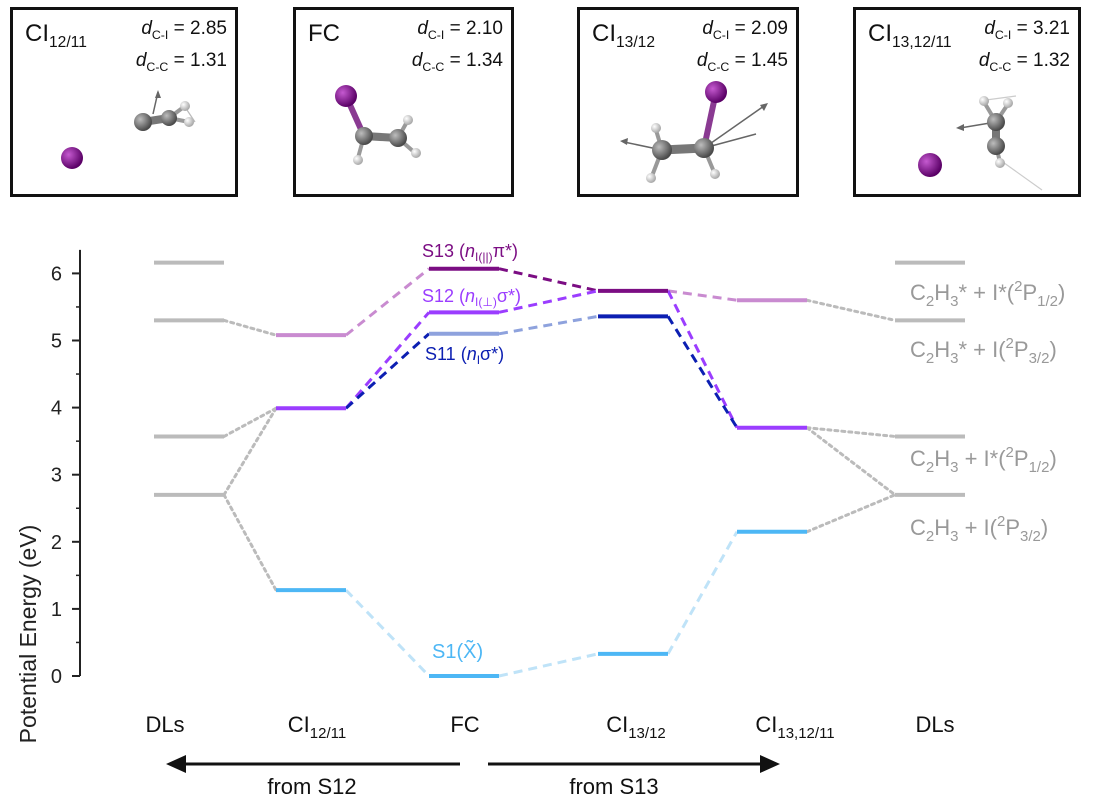 Image resolution: width=1105 pixels, height=799 pixels. What do you see at coordinates (742, 46) in the screenshot?
I see `panel-distances: dC-I = 2.09 dC-C = 1.45` at bounding box center [742, 46].